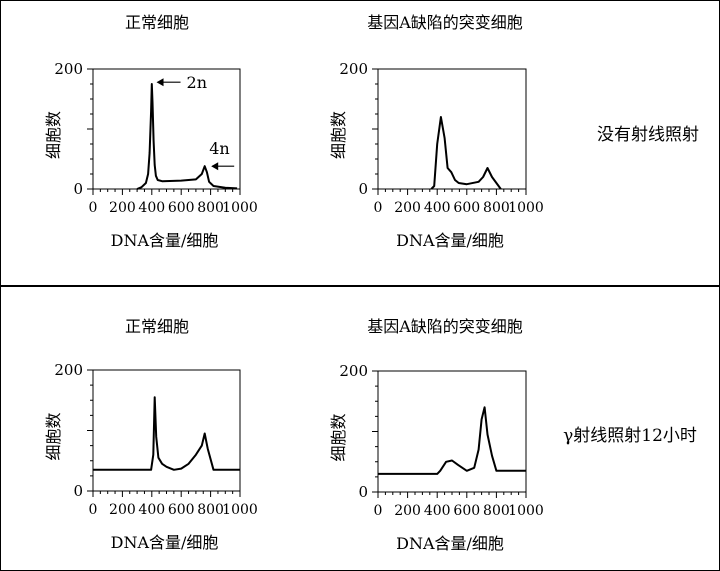 Image resolution: width=720 pixels, height=571 pixels. What do you see at coordinates (630, 436) in the screenshot?
I see `row-condition-label: γ射线照射12小时` at bounding box center [630, 436].